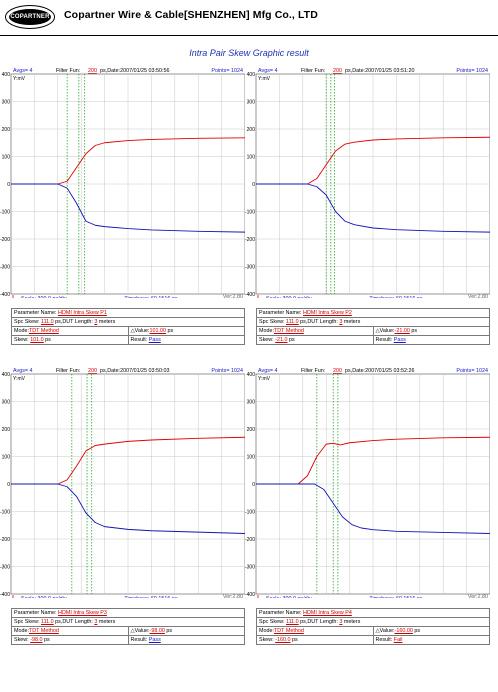  What do you see at coordinates (6, 430) in the screenshot?
I see `y-tick-label: 200` at bounding box center [6, 430].